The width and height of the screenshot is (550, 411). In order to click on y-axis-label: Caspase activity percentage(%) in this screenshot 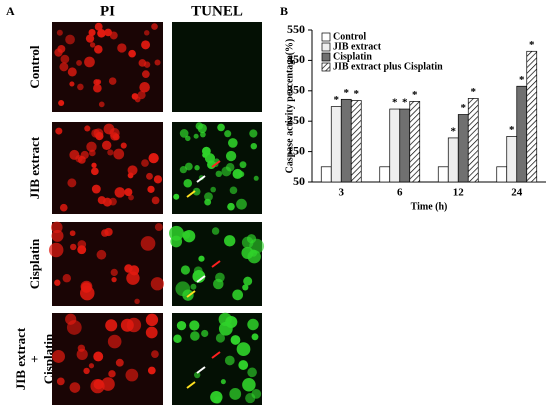, I will do `click(289, 106)`.